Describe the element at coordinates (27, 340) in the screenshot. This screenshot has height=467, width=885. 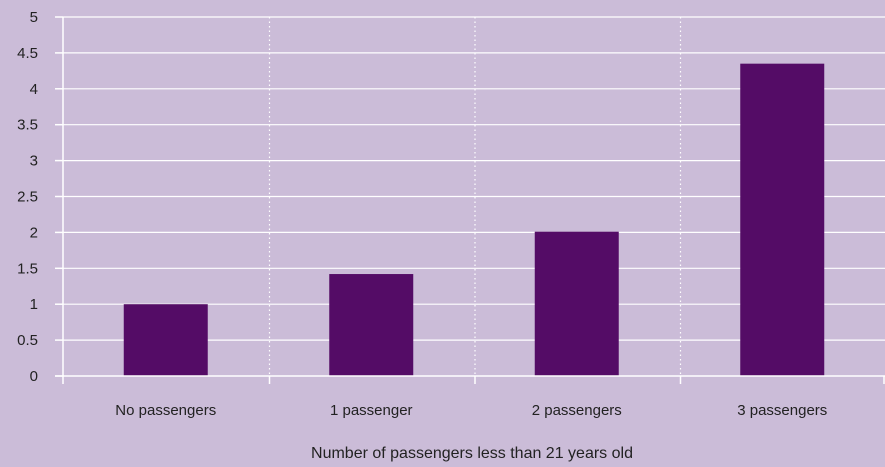
I see `y-tick-label-1: 0.5` at that location.